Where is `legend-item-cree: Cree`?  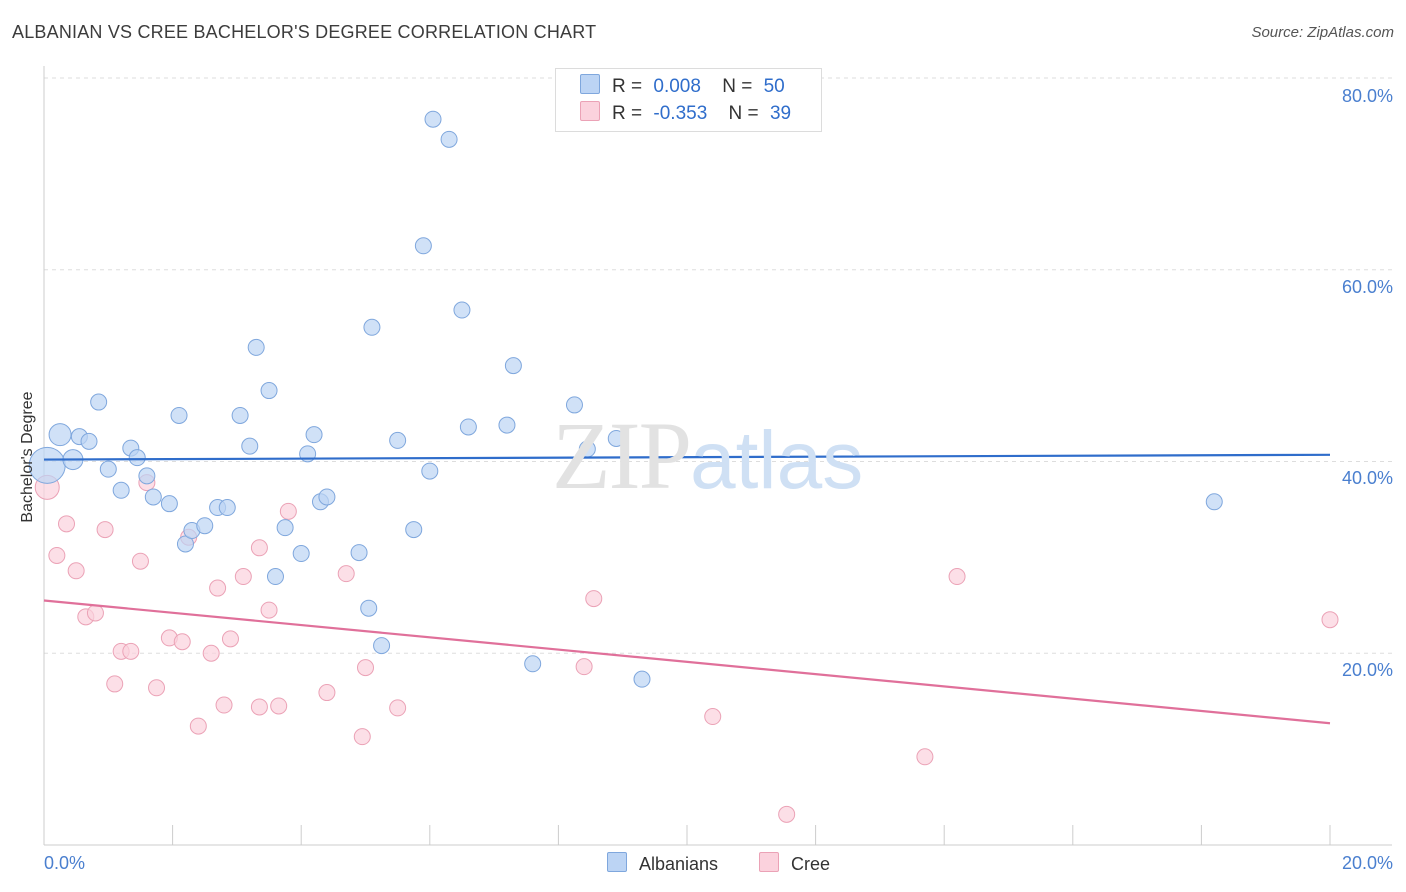 legend-item-cree: Cree is located at coordinates (794, 863).